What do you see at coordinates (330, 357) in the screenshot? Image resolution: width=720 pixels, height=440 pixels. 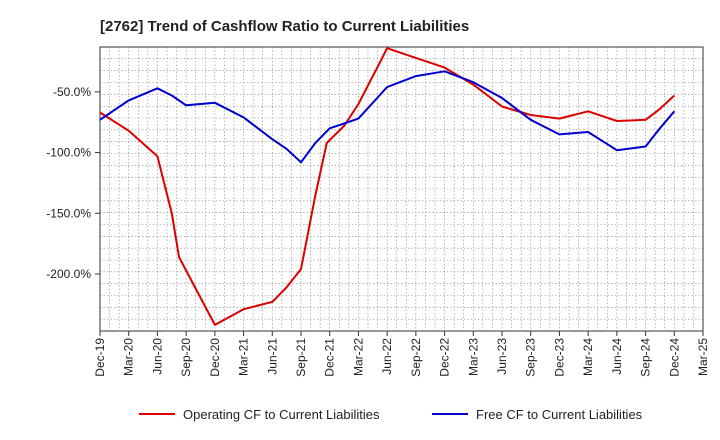 I see `x-tick-label: Dec-21` at bounding box center [330, 357].